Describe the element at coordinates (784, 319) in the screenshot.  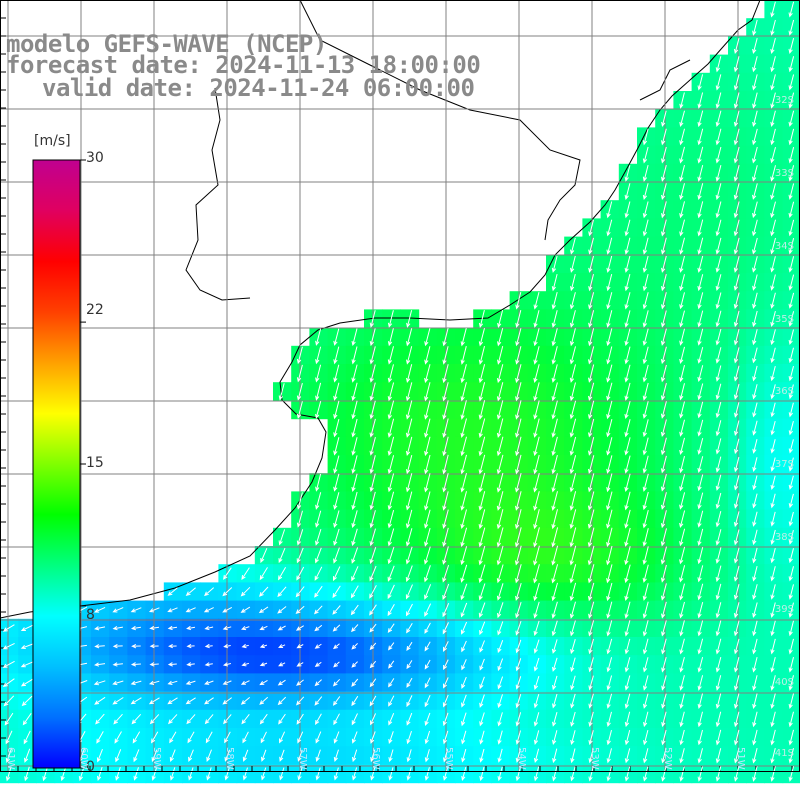
I see `lat-label-35s: 35S` at that location.